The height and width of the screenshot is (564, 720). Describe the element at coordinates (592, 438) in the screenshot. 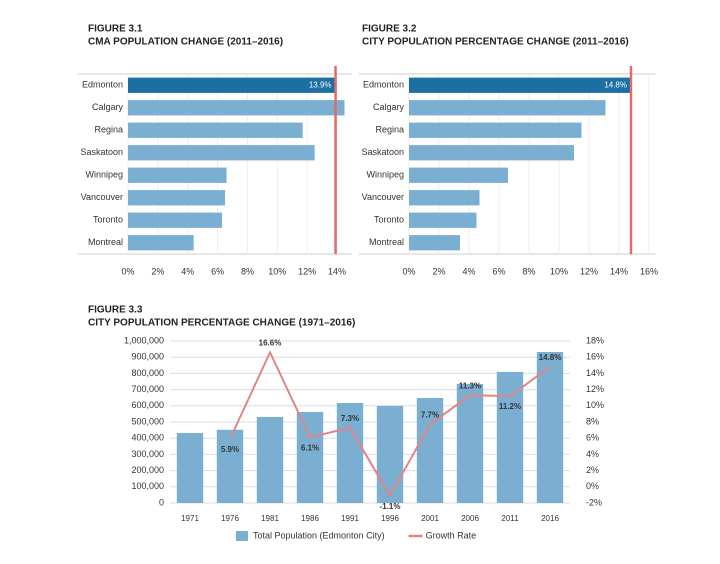

I see `y2-tick-label: 6%` at that location.